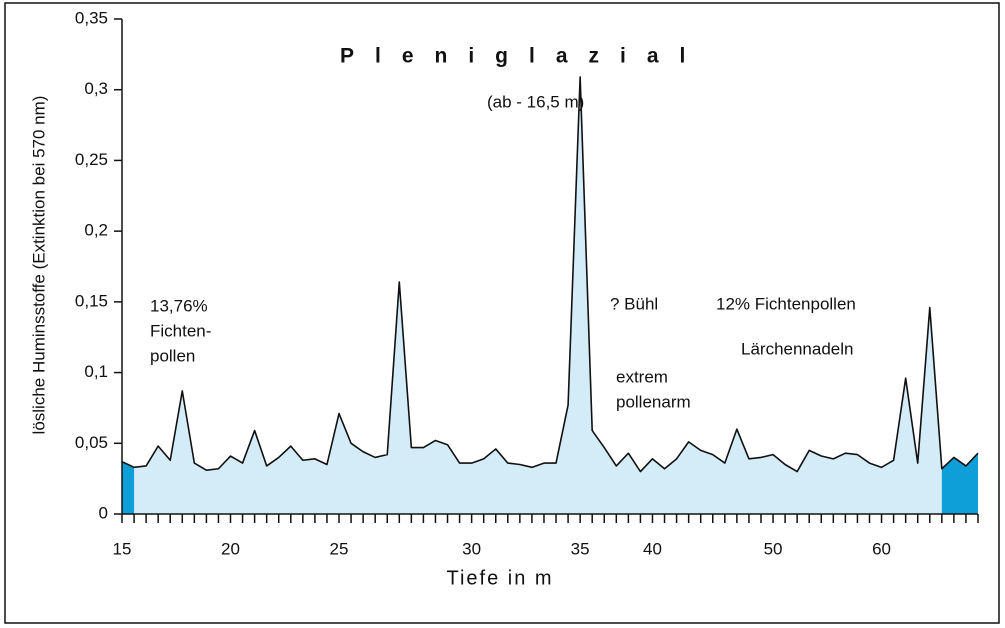  I want to click on chart-title: Pleniglazial, so click(523, 56).